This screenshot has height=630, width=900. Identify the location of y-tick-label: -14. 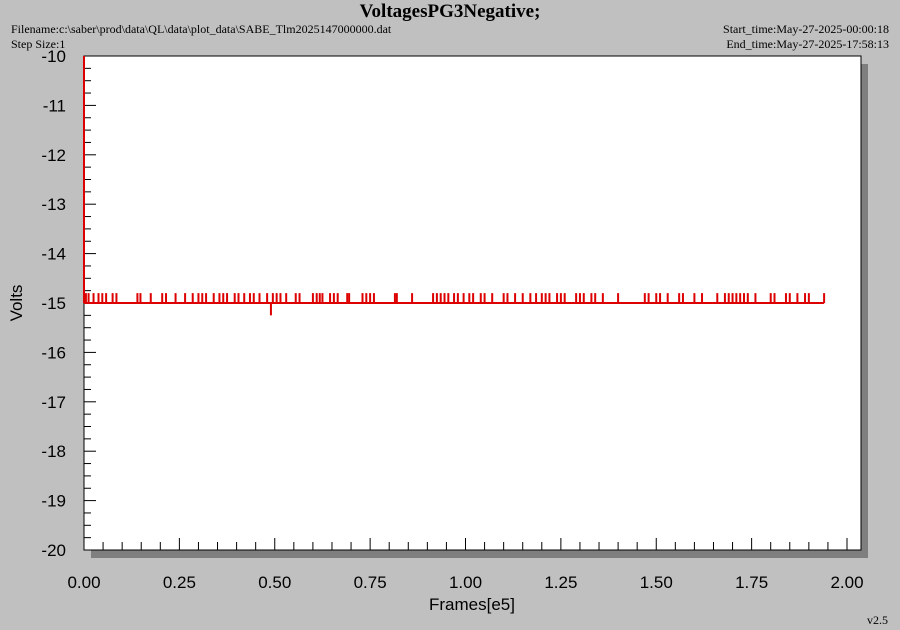
(53, 254).